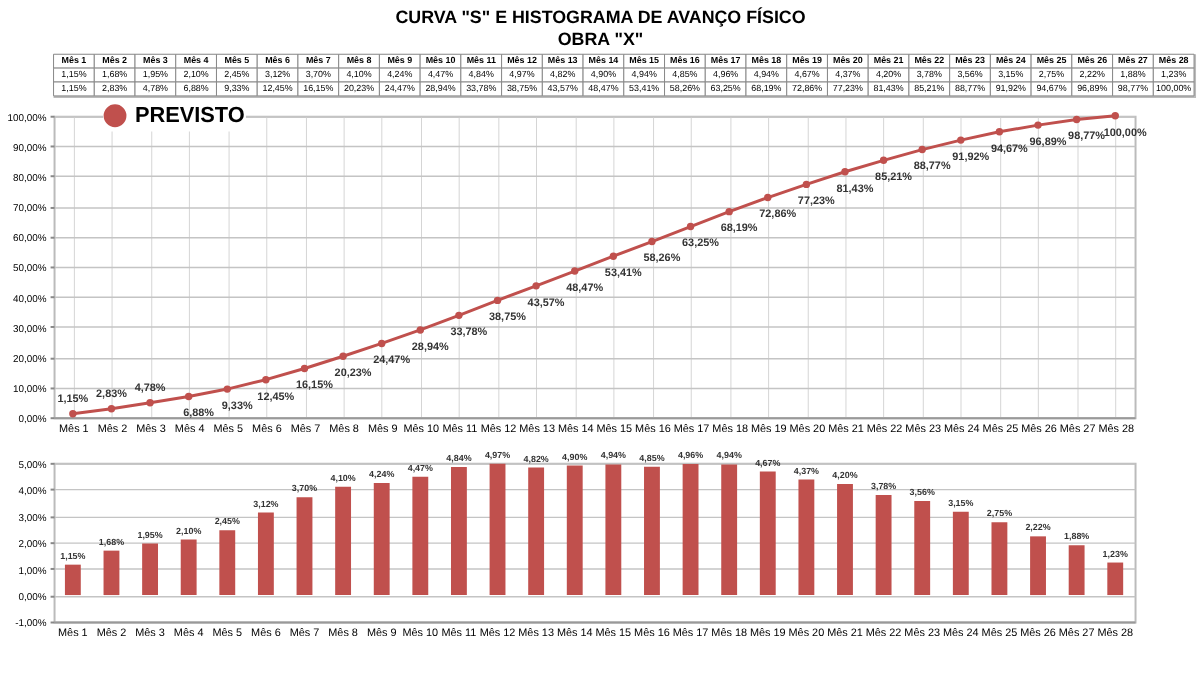  Describe the element at coordinates (190, 115) in the screenshot. I see `legend-label: PREVISTO` at that location.